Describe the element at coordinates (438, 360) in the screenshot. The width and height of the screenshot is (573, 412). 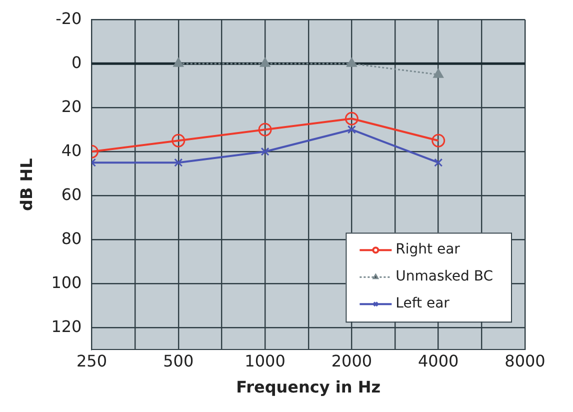
I see `x-tick-label: 4000` at that location.